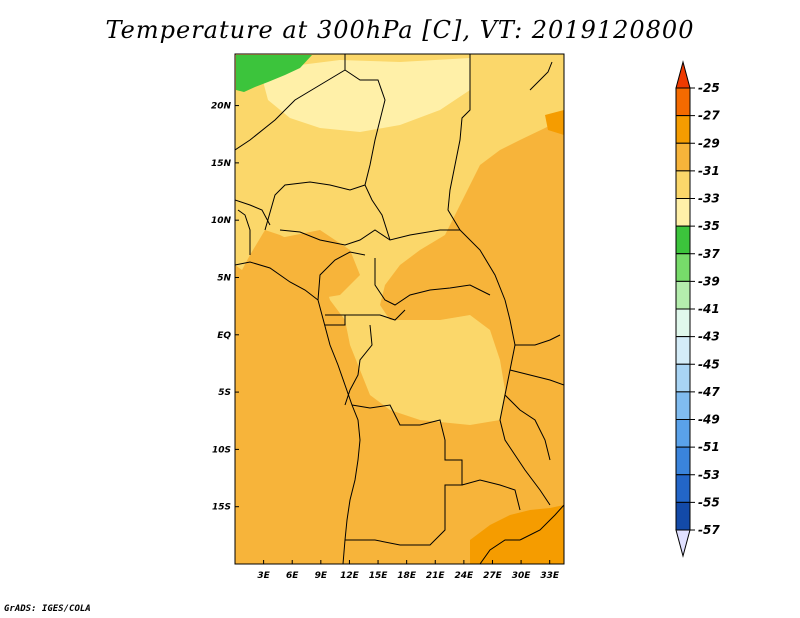 This screenshot has width=800, height=618. I want to click on colorbar-label: -31, so click(709, 171).